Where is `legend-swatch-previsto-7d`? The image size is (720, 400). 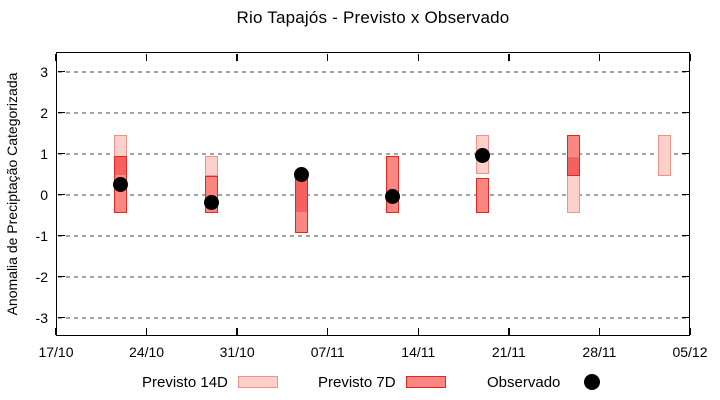
legend-swatch-previsto-7d is located at coordinates (425, 382).